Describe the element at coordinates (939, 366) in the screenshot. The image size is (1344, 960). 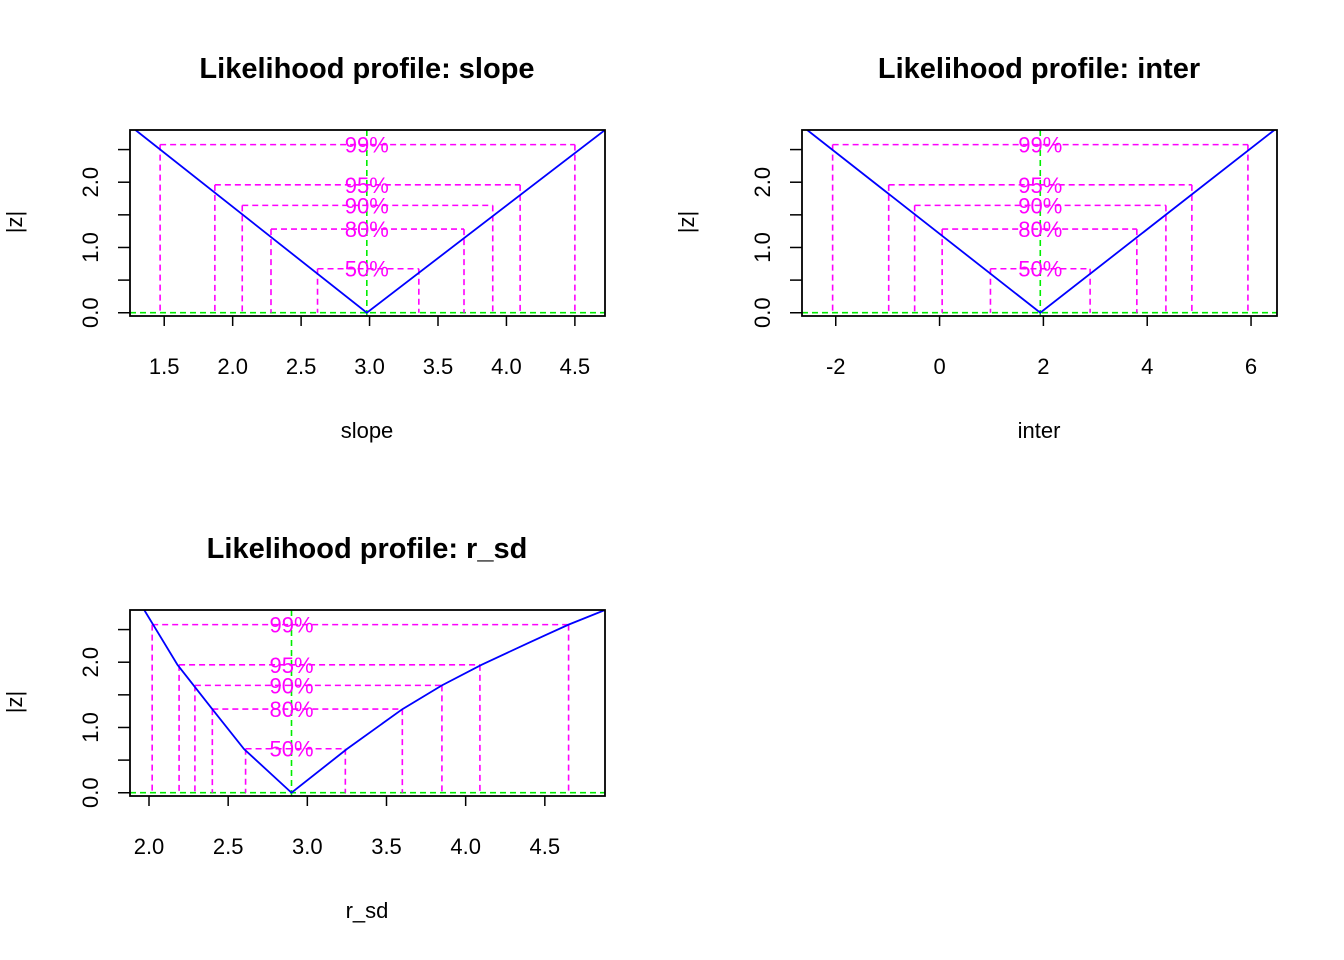
I see `x-tick-label: 0` at that location.